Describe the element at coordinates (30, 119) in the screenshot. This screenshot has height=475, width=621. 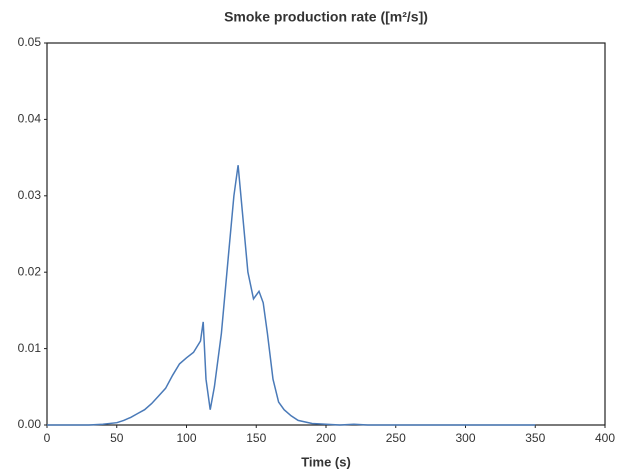
I see `y-tick-label: 0.04` at that location.